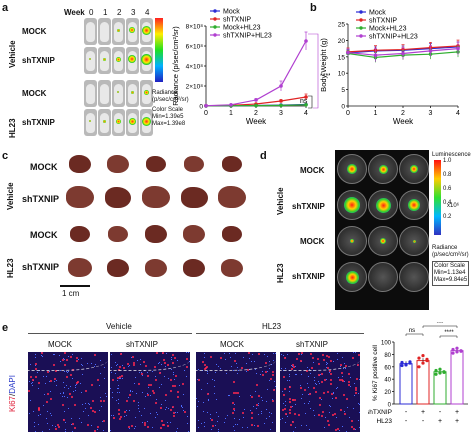  I want to click on hl23-sign: +, so click(457, 421).